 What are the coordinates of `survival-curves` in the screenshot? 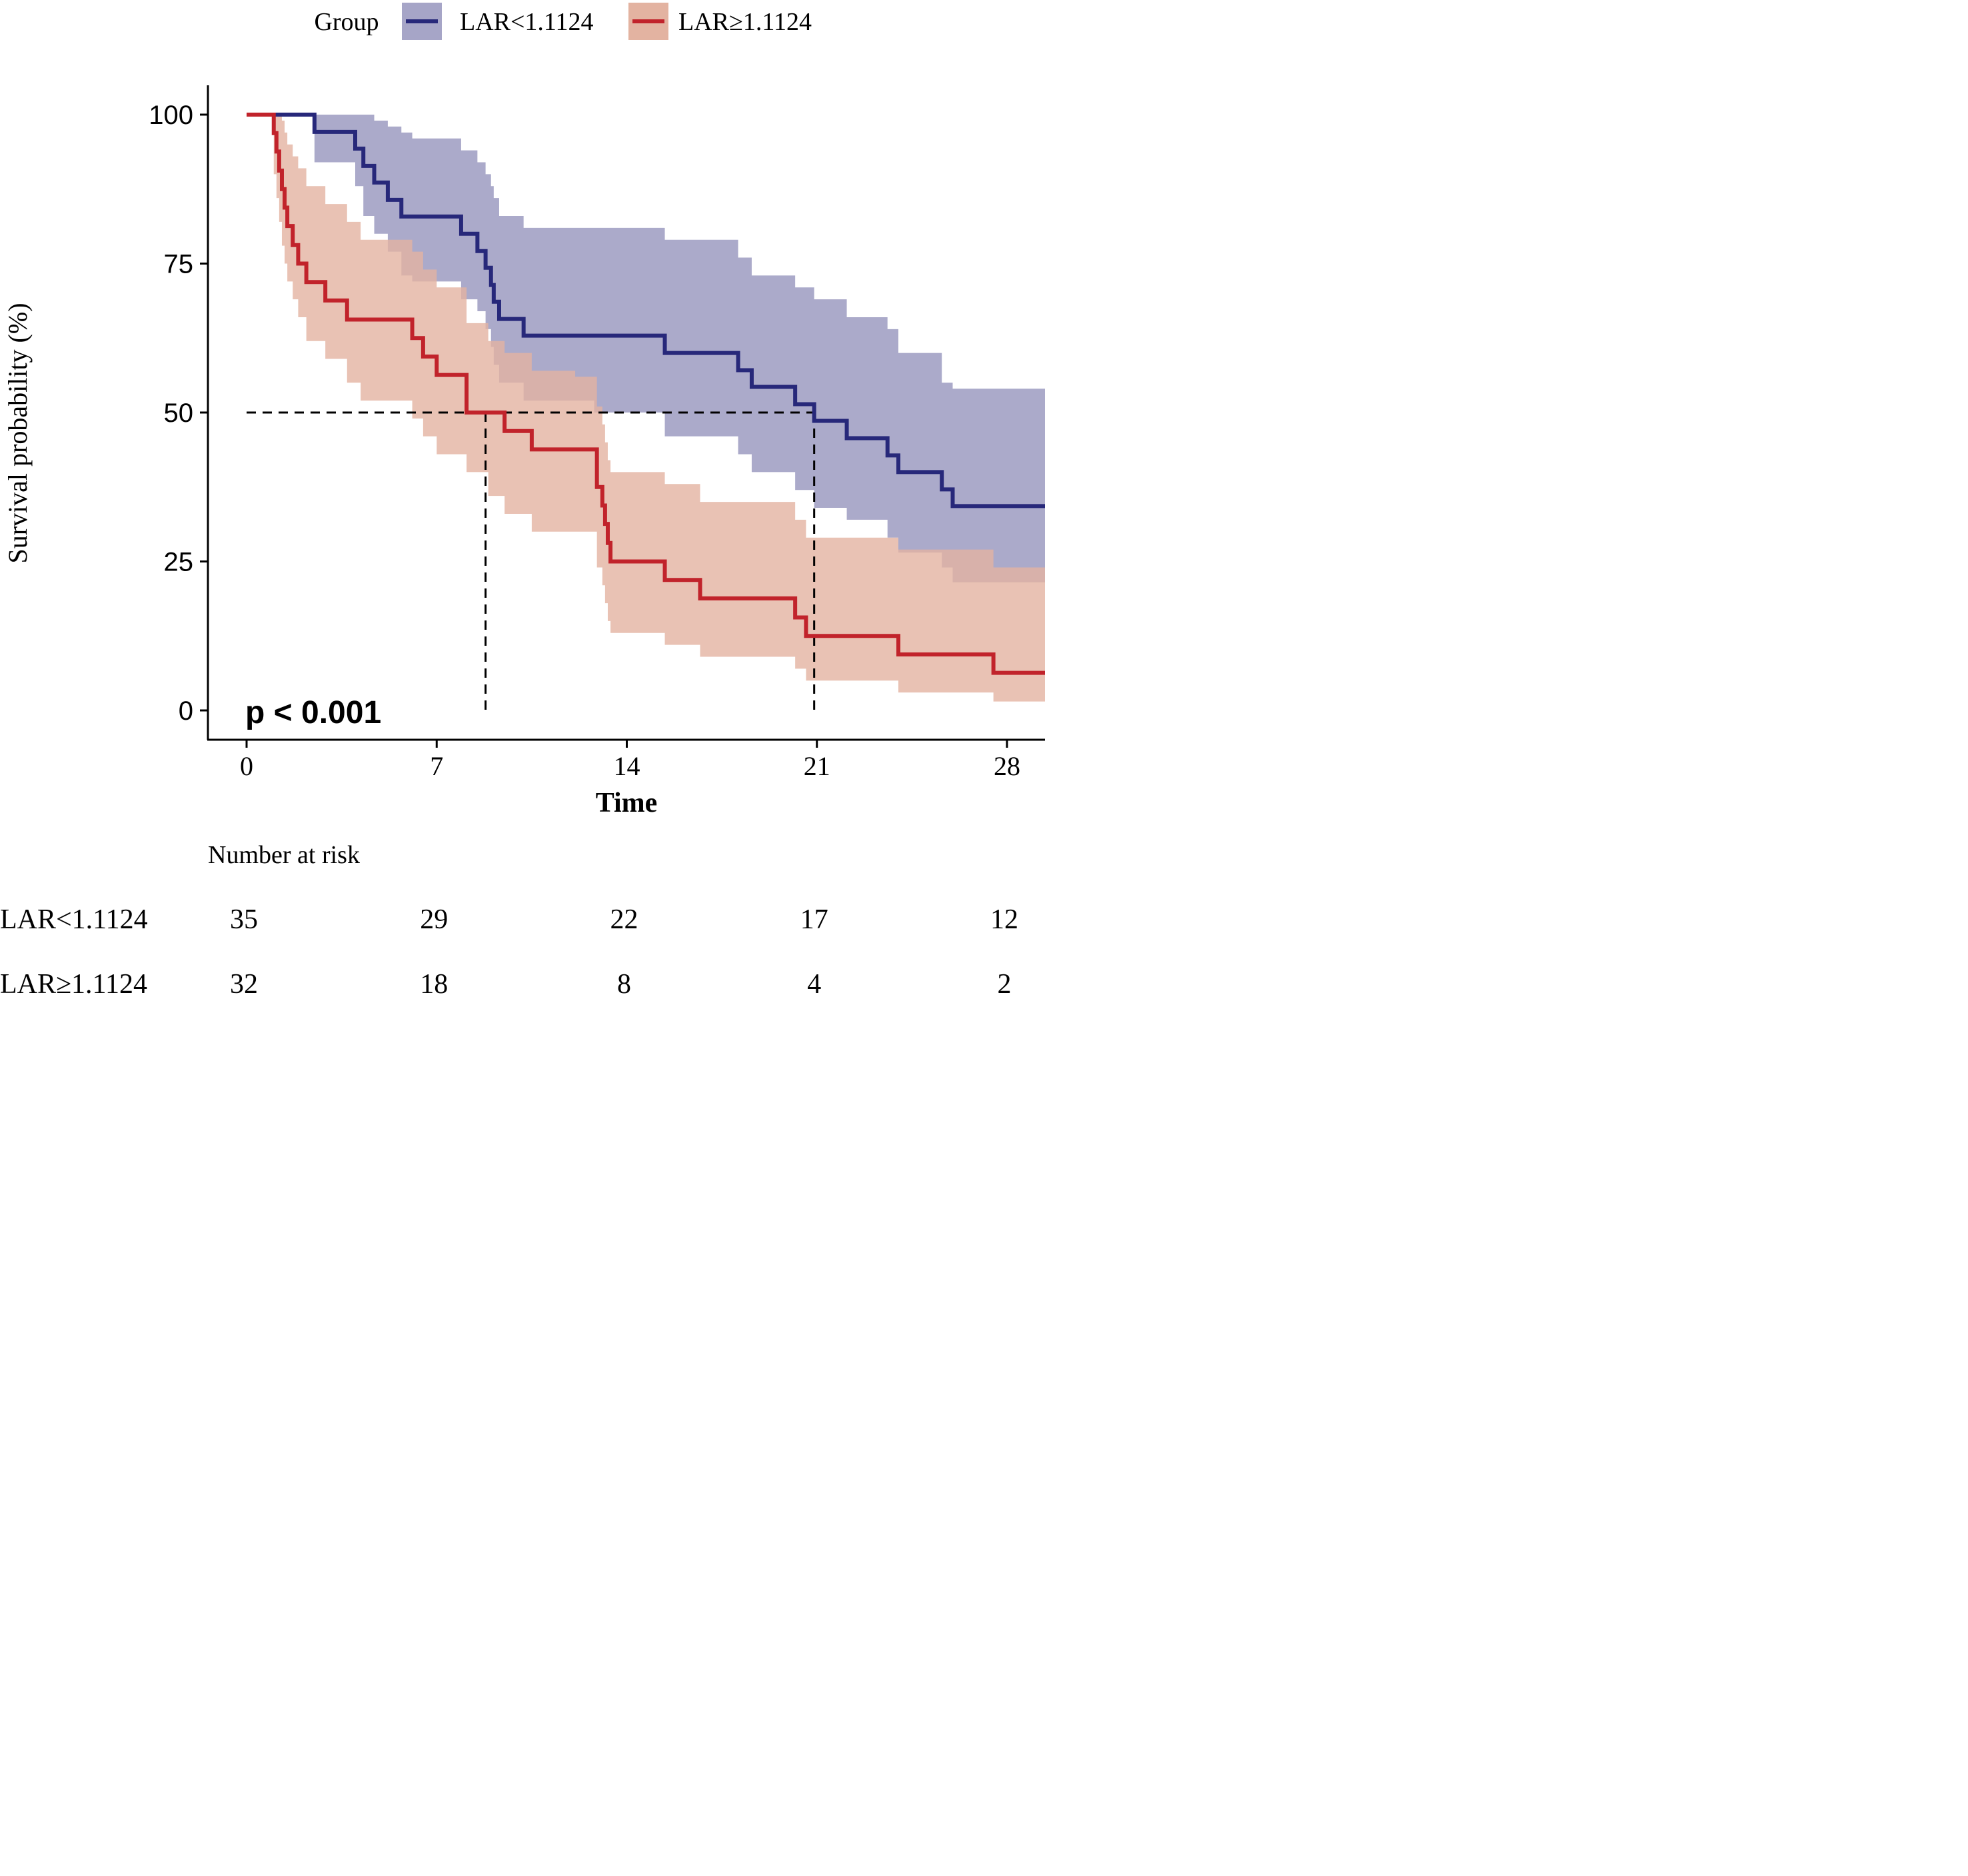 It's located at (646, 394).